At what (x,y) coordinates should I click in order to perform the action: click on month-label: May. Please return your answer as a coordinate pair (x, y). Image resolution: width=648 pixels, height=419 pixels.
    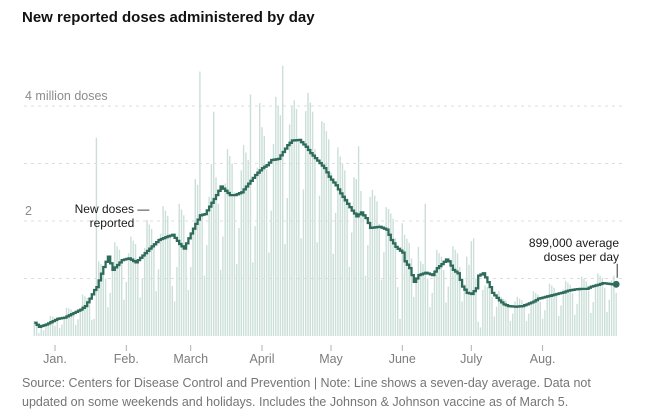
    Looking at the image, I should click on (331, 359).